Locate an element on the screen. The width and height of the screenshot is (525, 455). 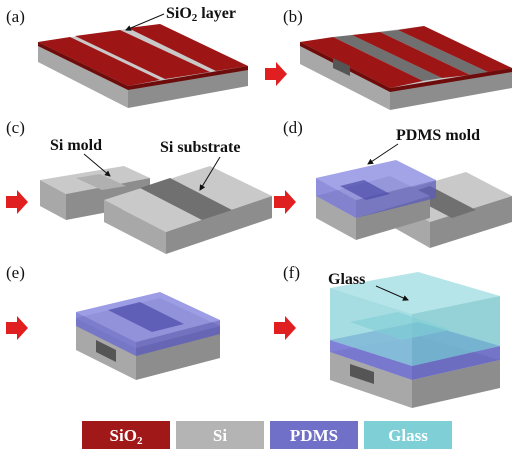
step-arrow-a-b is located at coordinates (276, 74).